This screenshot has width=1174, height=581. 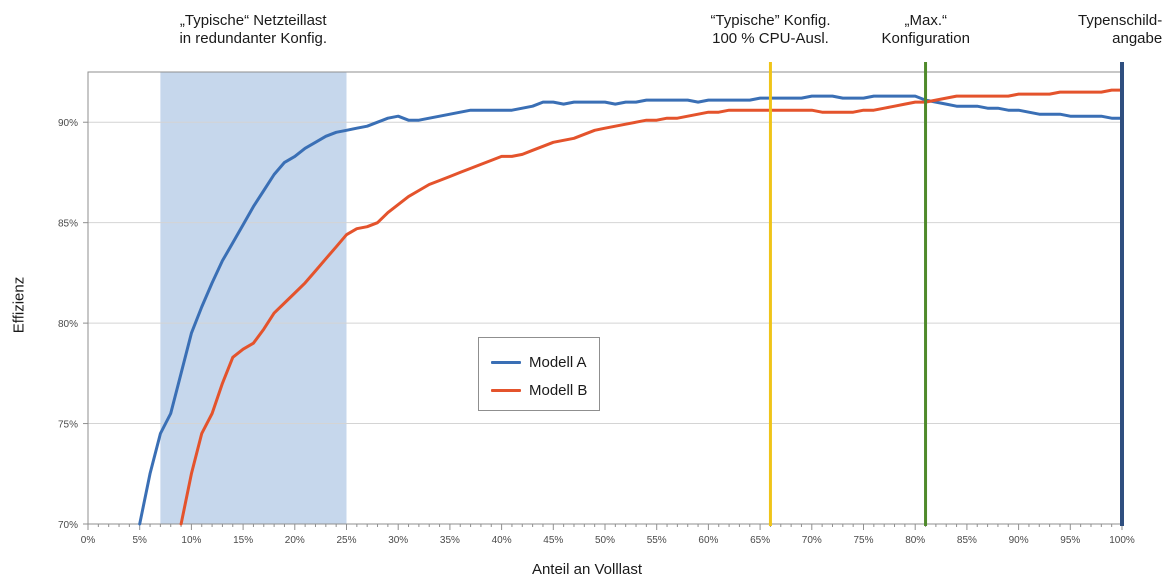 I want to click on max-config-annotation-line-1: „Max.“, so click(x=925, y=20).